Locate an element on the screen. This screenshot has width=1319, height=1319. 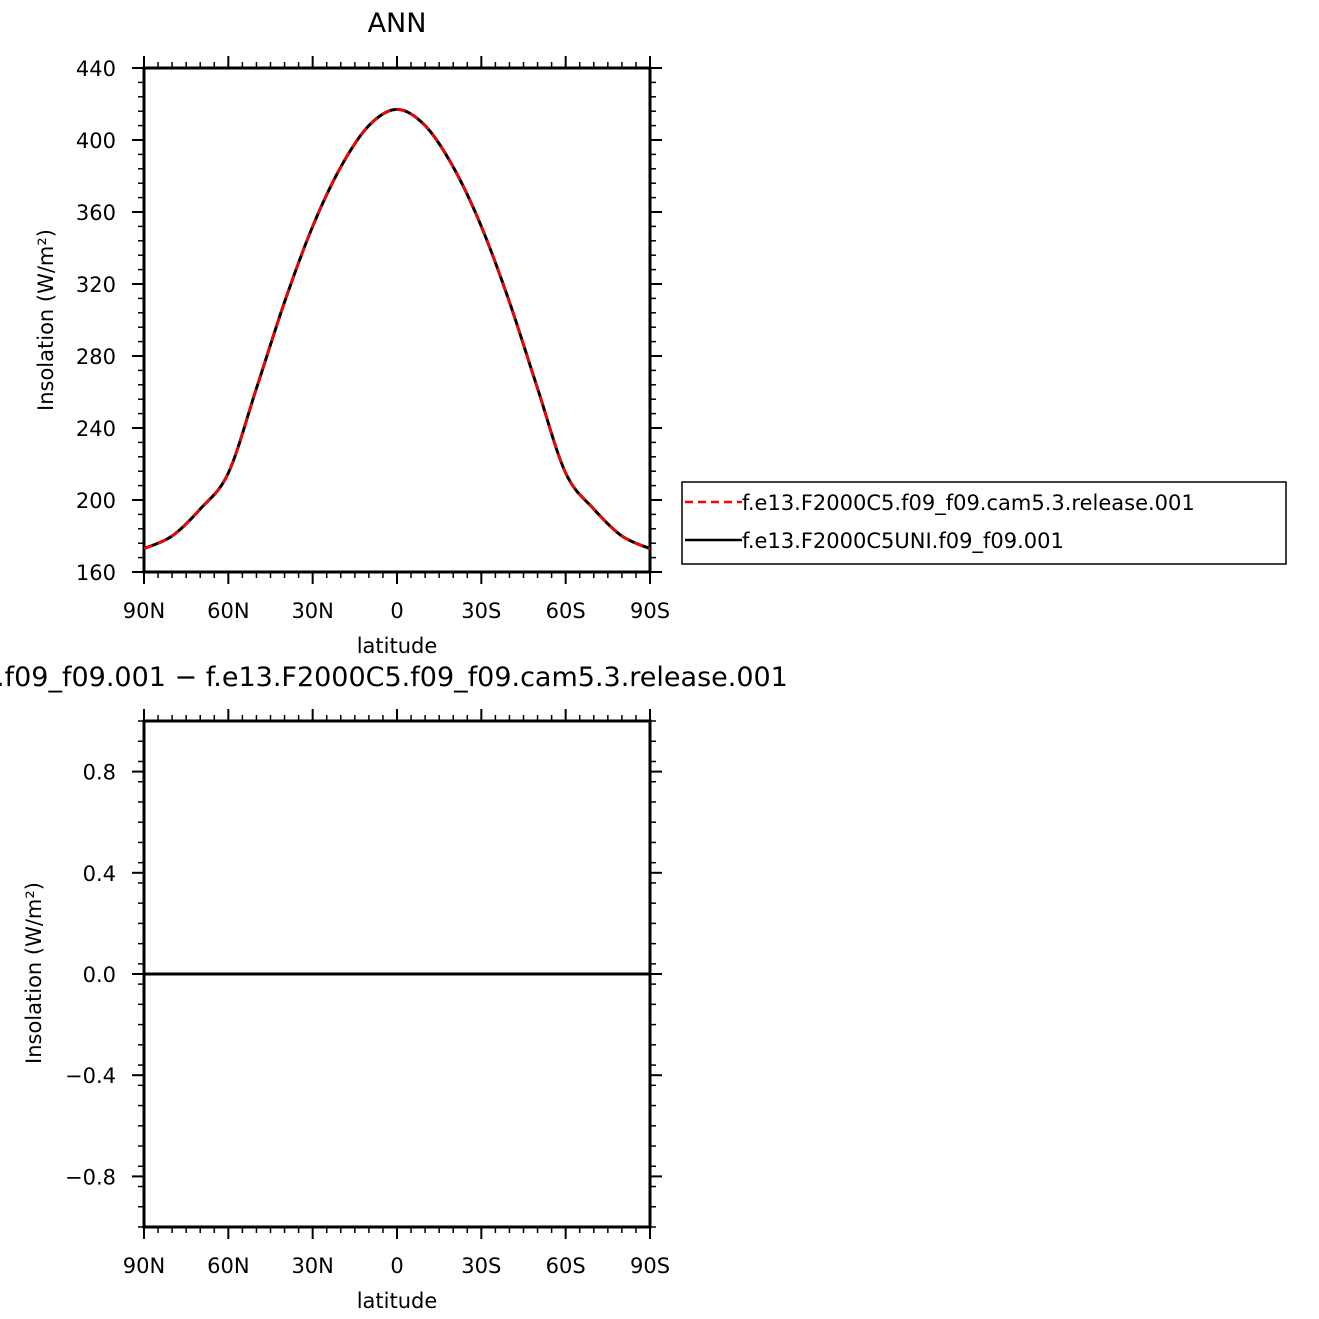
chart-title: ANN is located at coordinates (397, 23).